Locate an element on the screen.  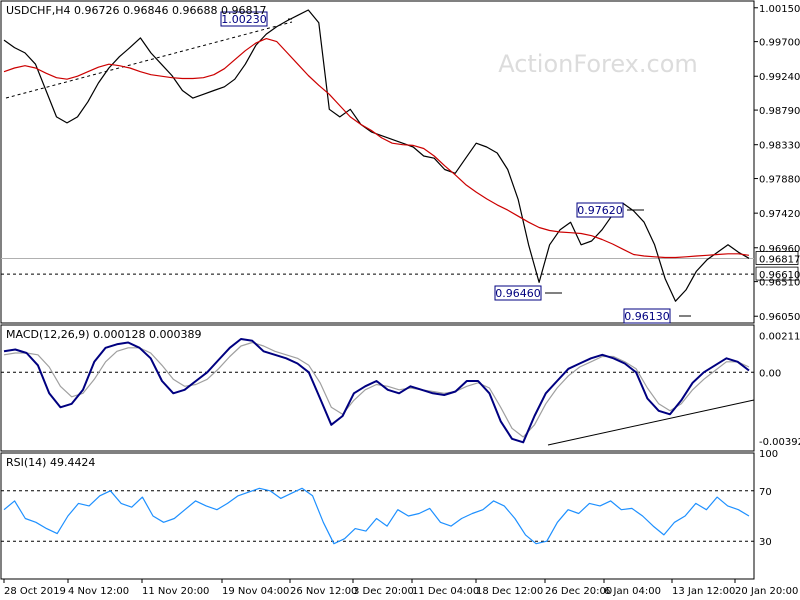
annotation-label: 0.97620 is located at coordinates (600, 210).